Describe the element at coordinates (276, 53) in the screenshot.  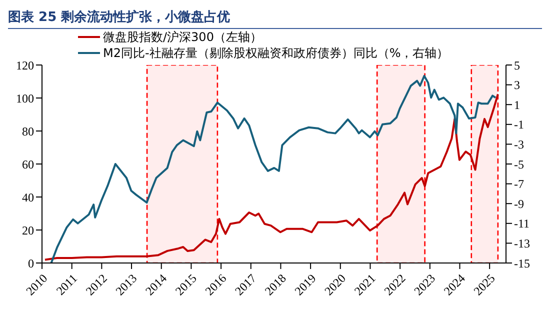
I see `legend-label: M2同比-社融存量（剔除股权融资和政府债券）同比（%，右轴）` at that location.